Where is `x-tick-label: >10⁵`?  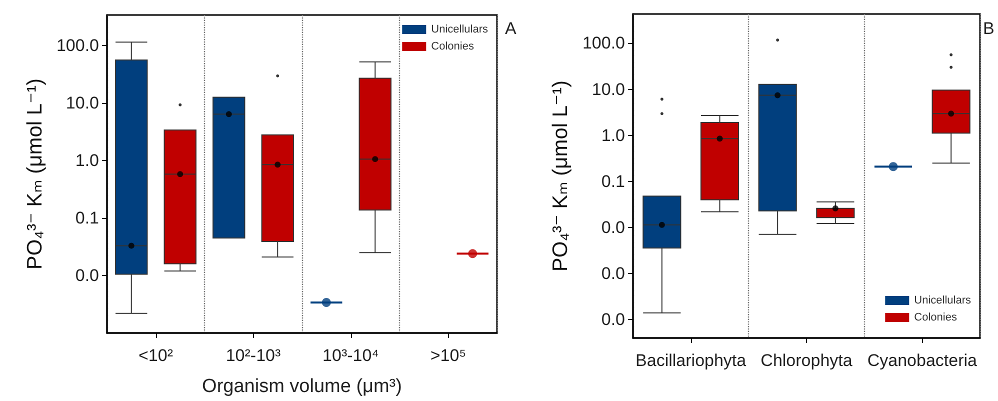
x-tick-label: >10⁵ is located at coordinates (448, 355).